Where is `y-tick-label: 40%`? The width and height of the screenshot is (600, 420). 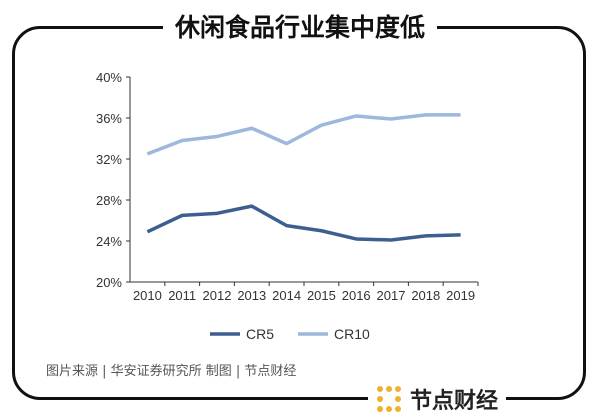
y-tick-label: 40% is located at coordinates (109, 77).